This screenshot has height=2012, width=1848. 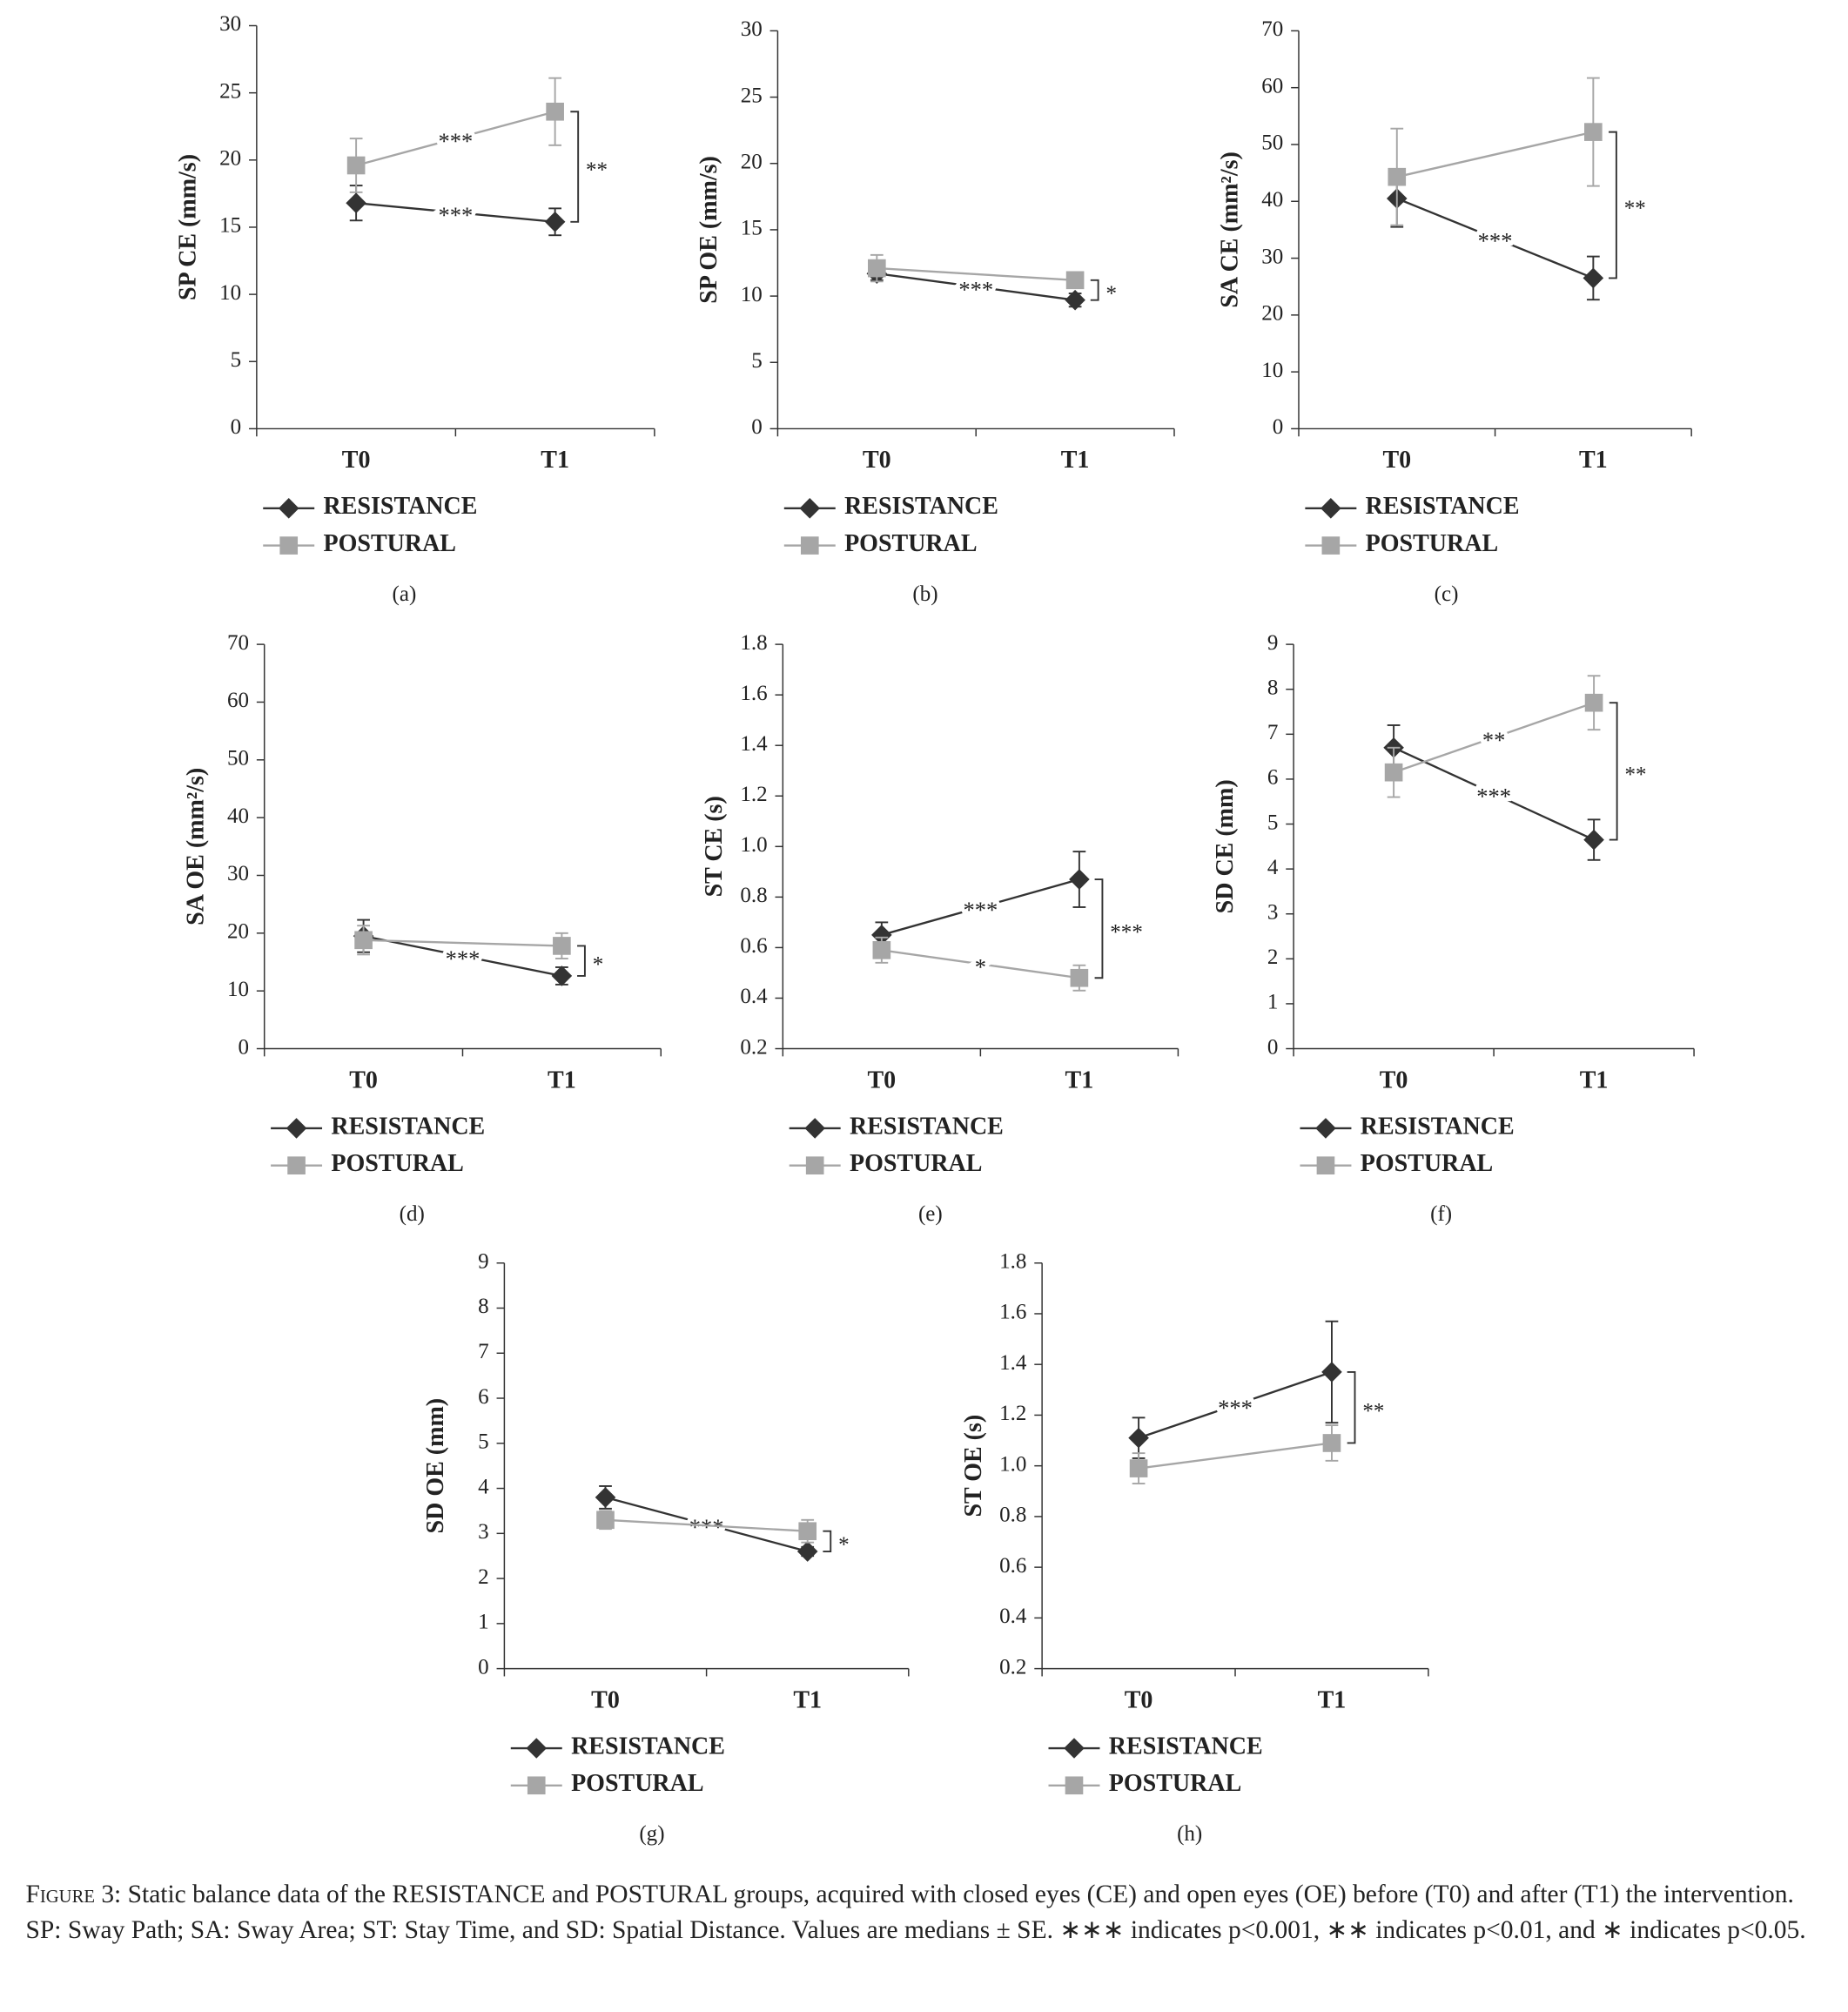 I want to click on group-significance: ***, so click(x=1126, y=932).